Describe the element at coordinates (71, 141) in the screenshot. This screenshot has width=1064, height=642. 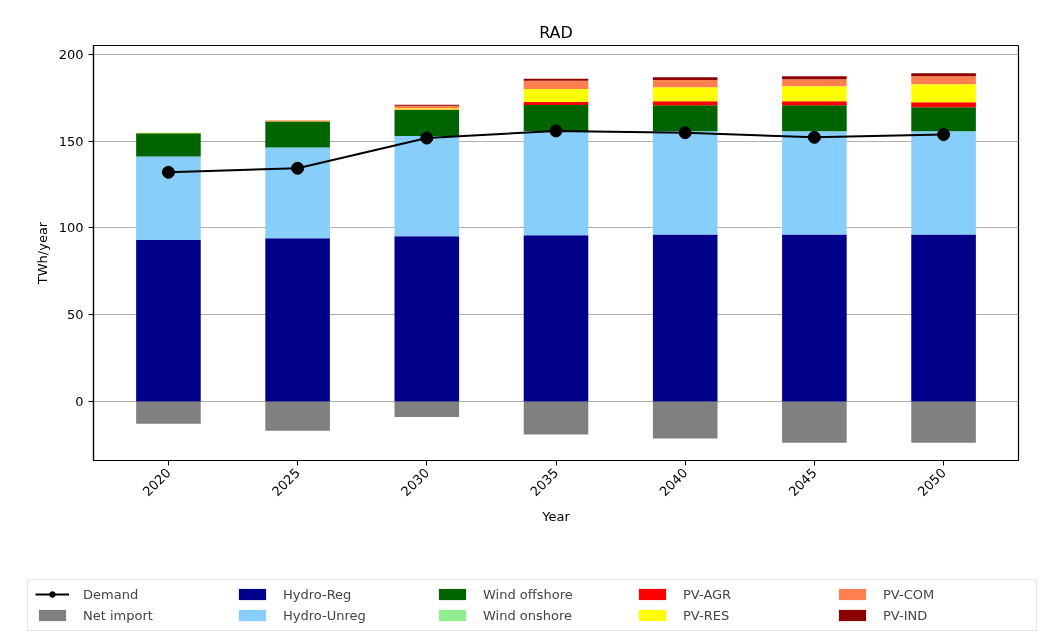
I see `y-tick-label: 150` at that location.